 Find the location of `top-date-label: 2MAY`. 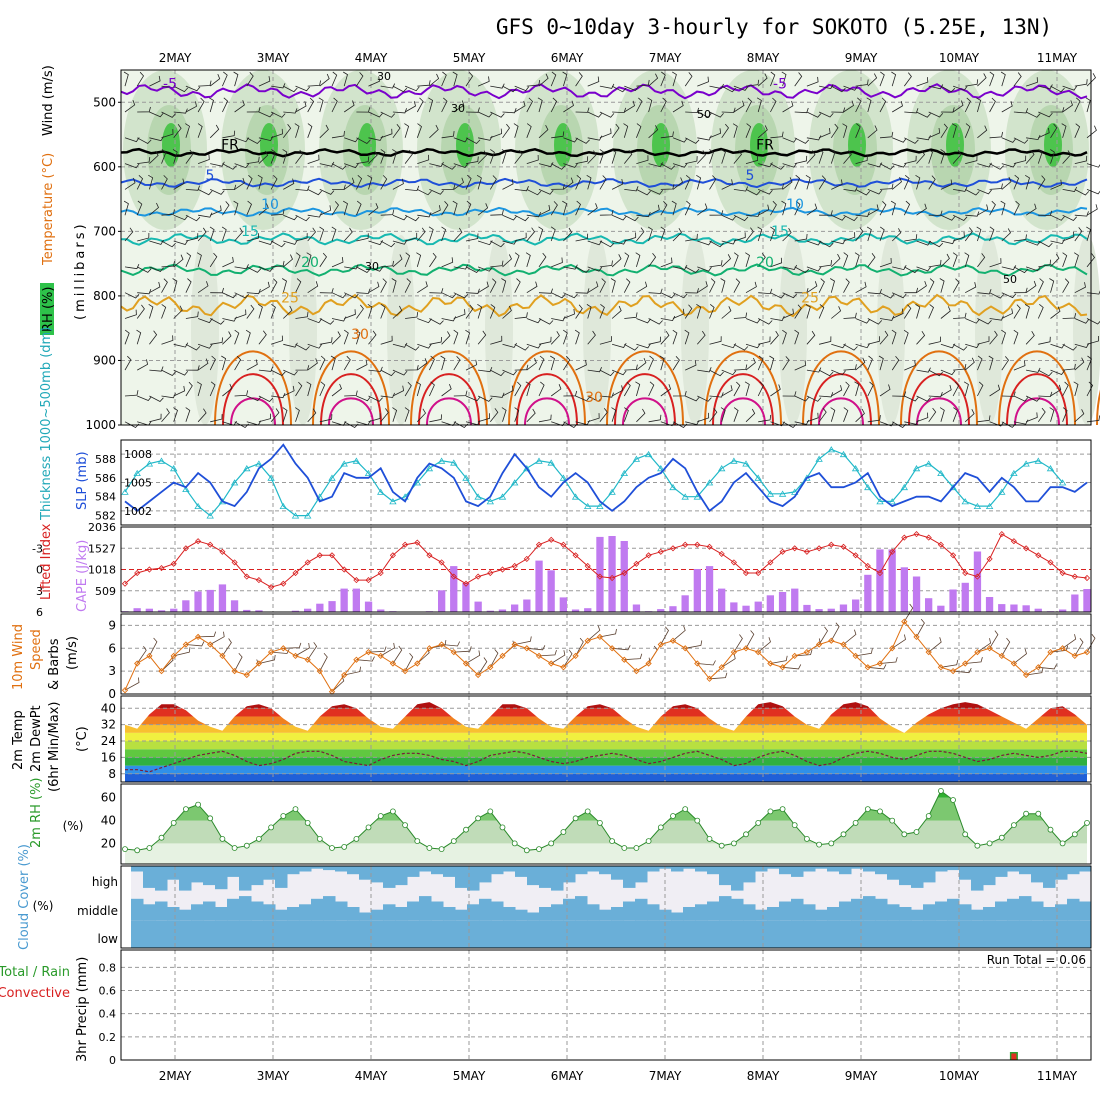

top-date-label: 2MAY is located at coordinates (175, 58).